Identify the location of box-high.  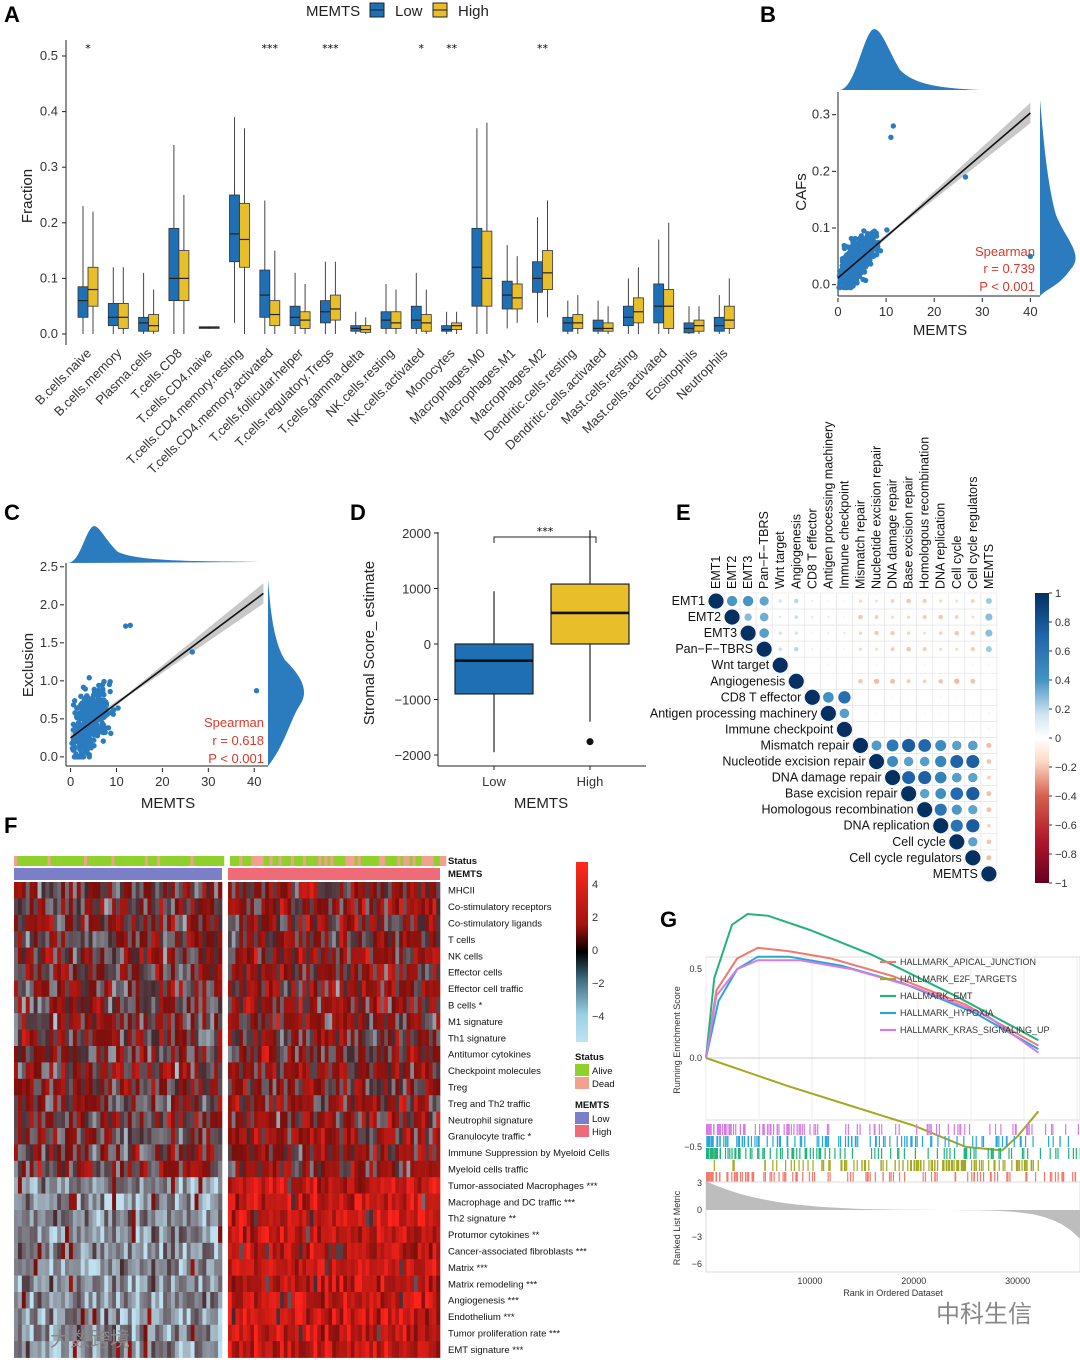
(244, 231).